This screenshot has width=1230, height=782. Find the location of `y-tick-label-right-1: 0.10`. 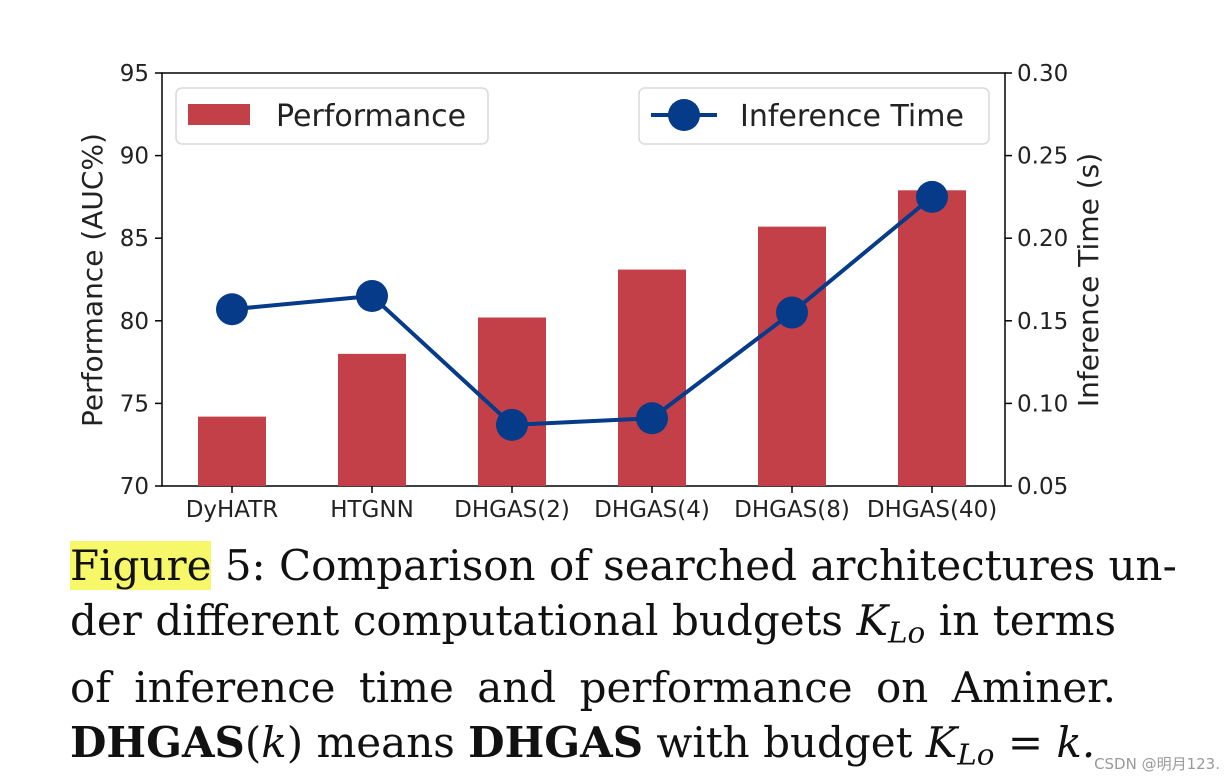

y-tick-label-right-1: 0.10 is located at coordinates (1042, 404).